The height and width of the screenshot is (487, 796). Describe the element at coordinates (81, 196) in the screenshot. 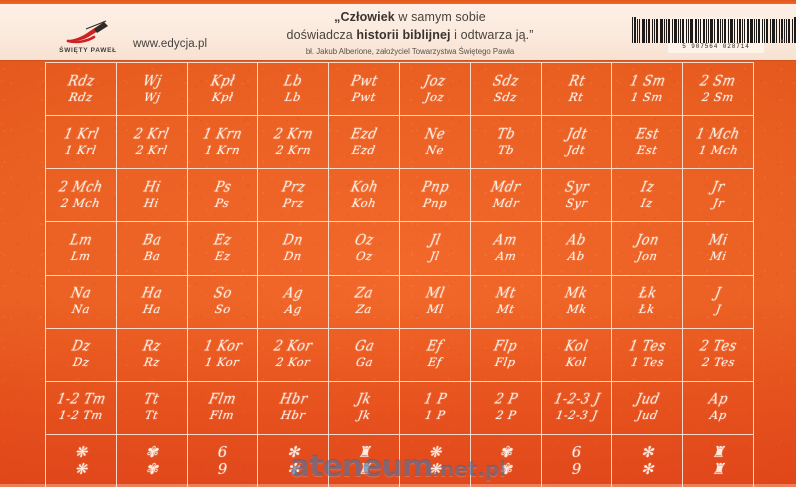

I see `grid-cell: 2 Mch 2 Mch` at that location.